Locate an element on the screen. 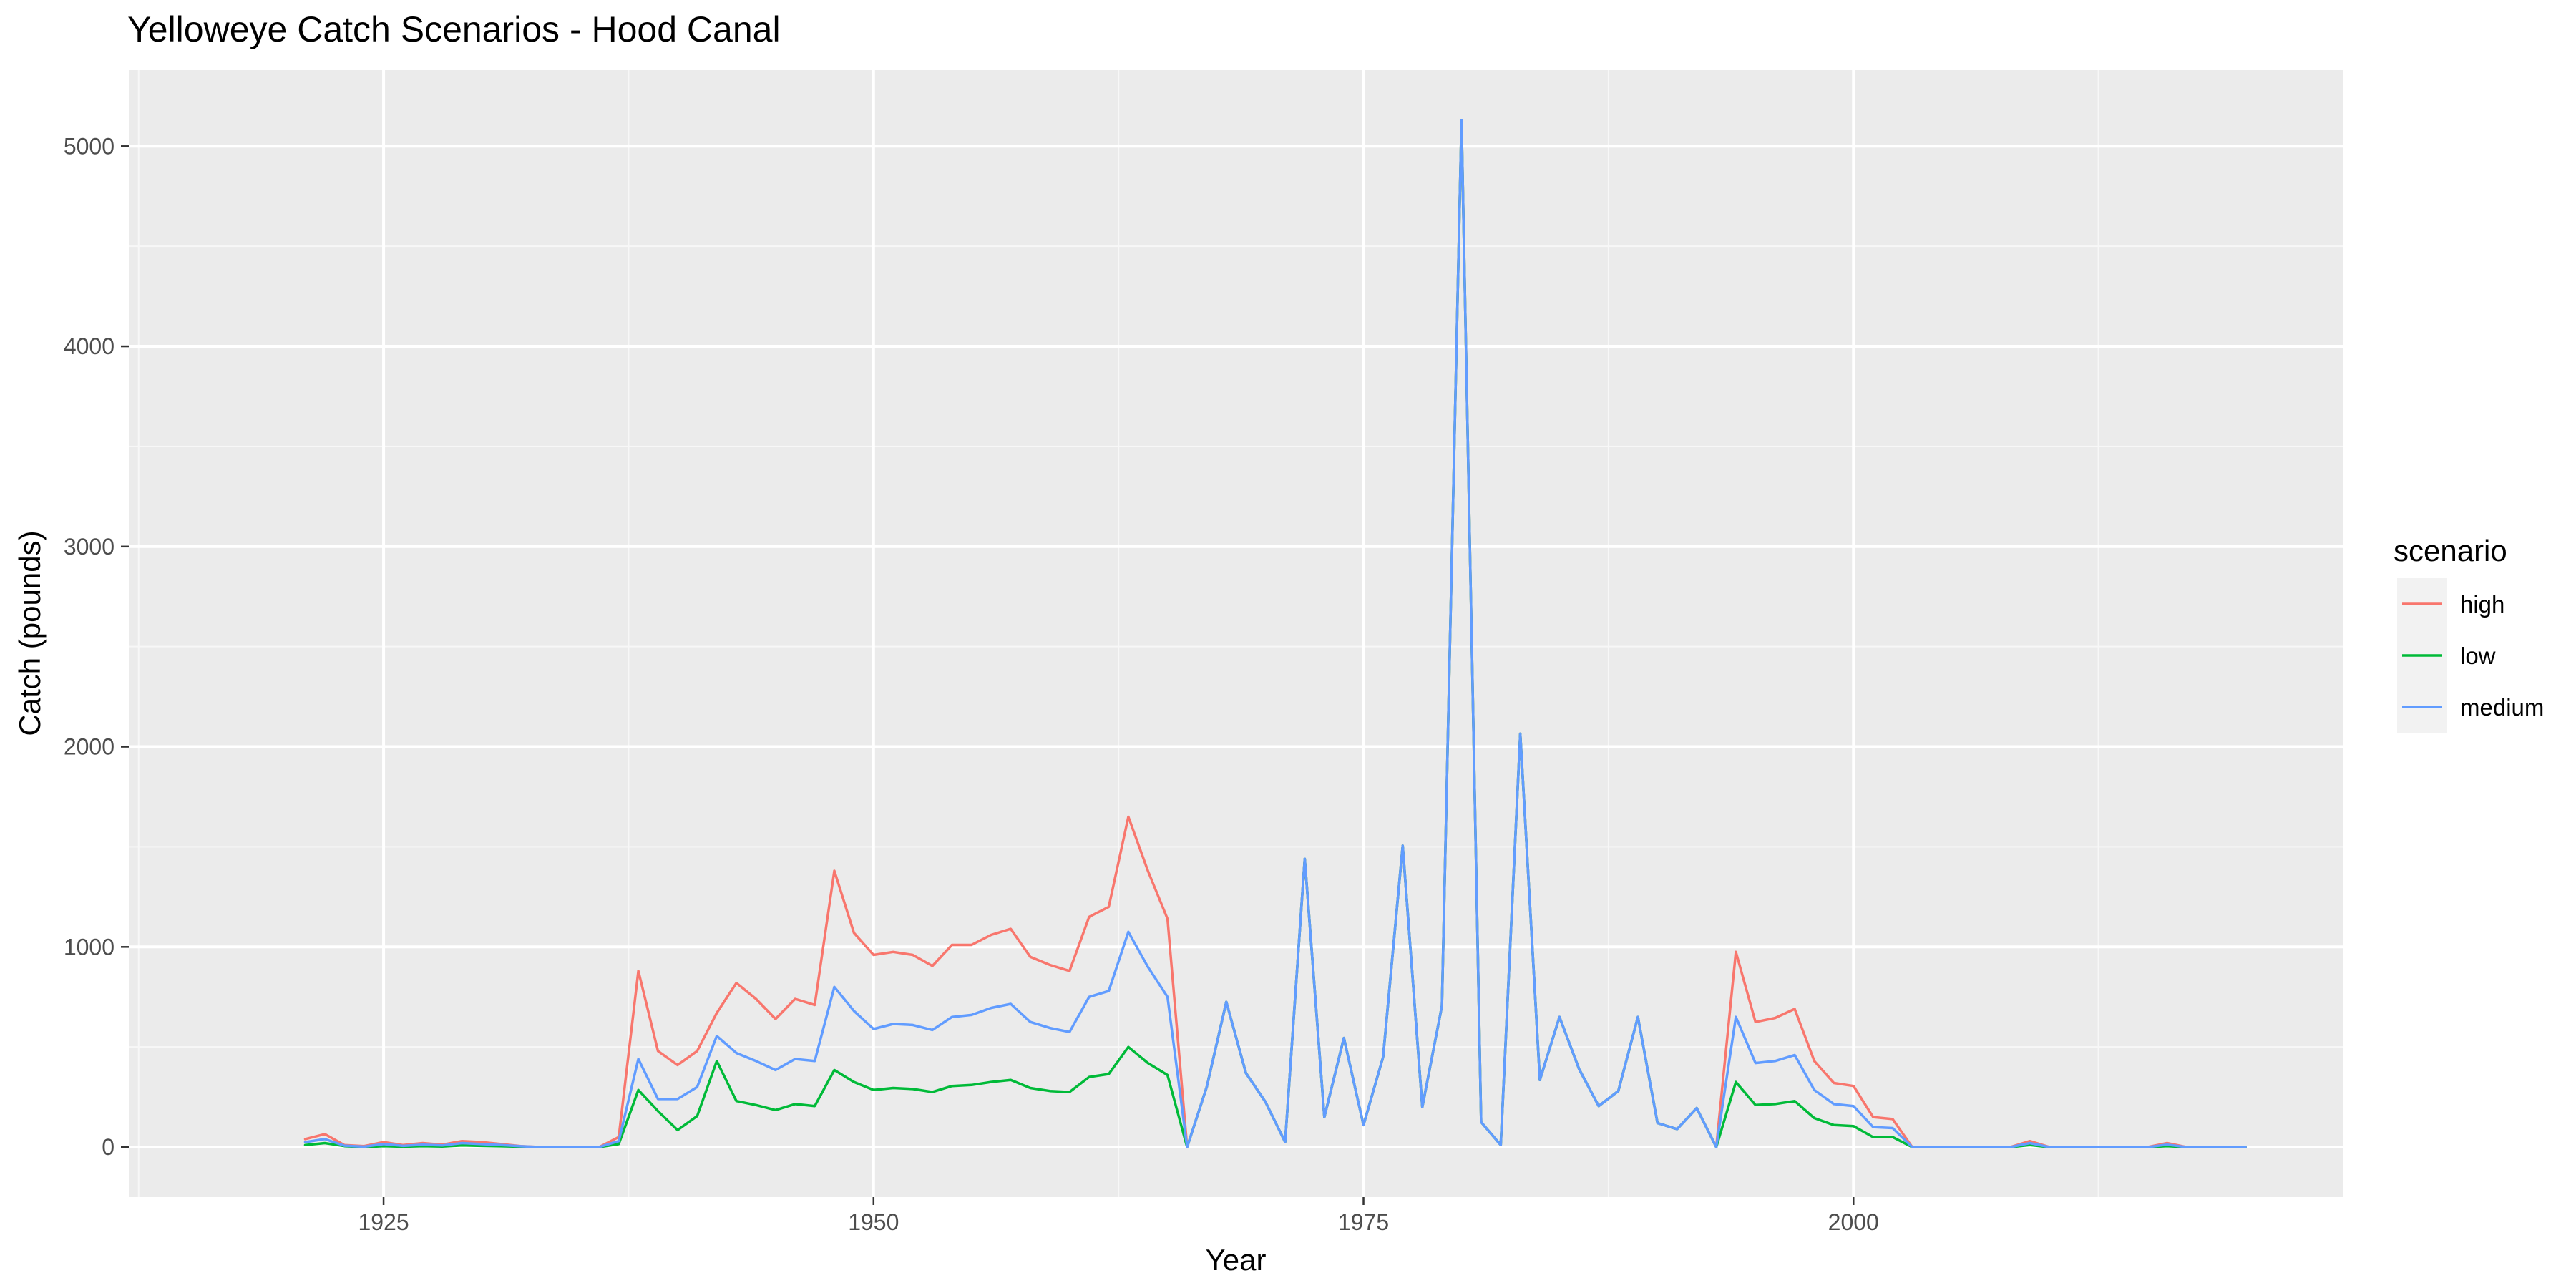 The height and width of the screenshot is (1288, 2576). x-tick-label: 1975 is located at coordinates (1363, 1222).